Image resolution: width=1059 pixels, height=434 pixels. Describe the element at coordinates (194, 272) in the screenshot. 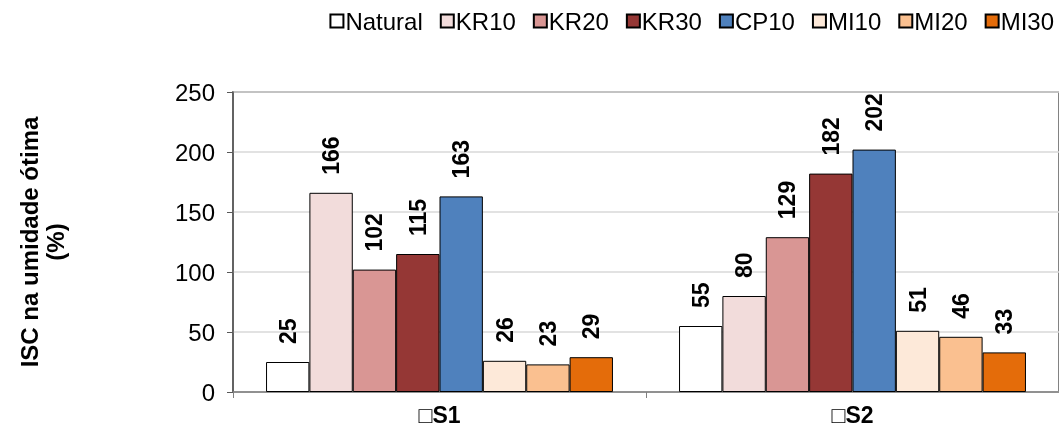

I see `y-tick-label: 100` at that location.